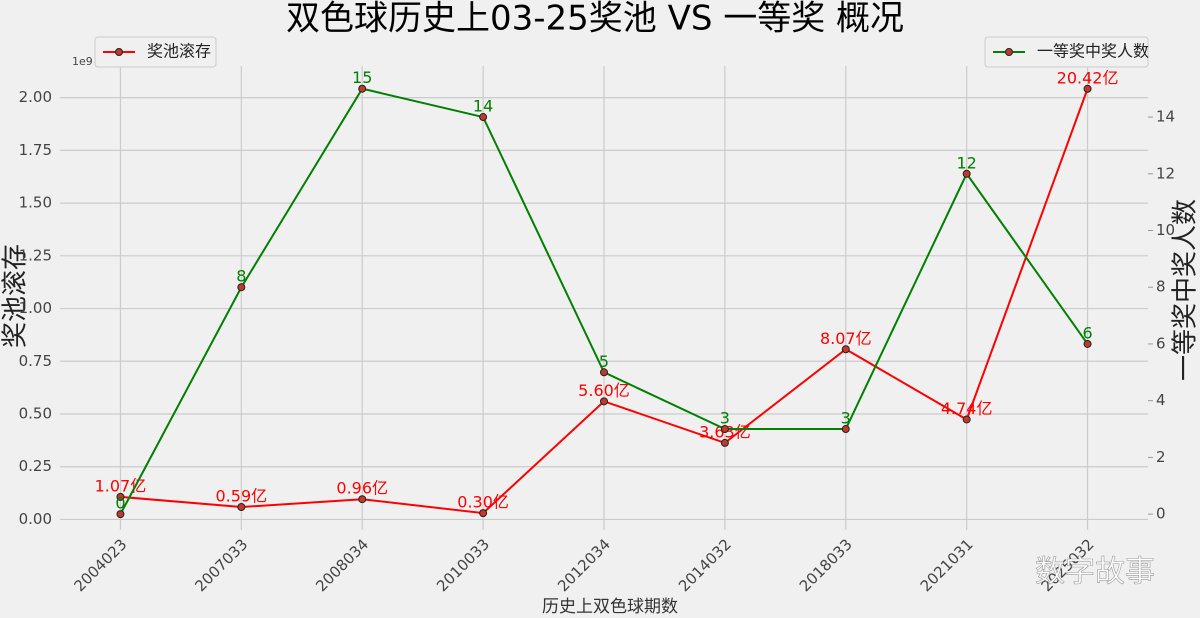 The height and width of the screenshot is (618, 1200). What do you see at coordinates (82, 61) in the screenshot?
I see `offset-label: 1e9` at bounding box center [82, 61].